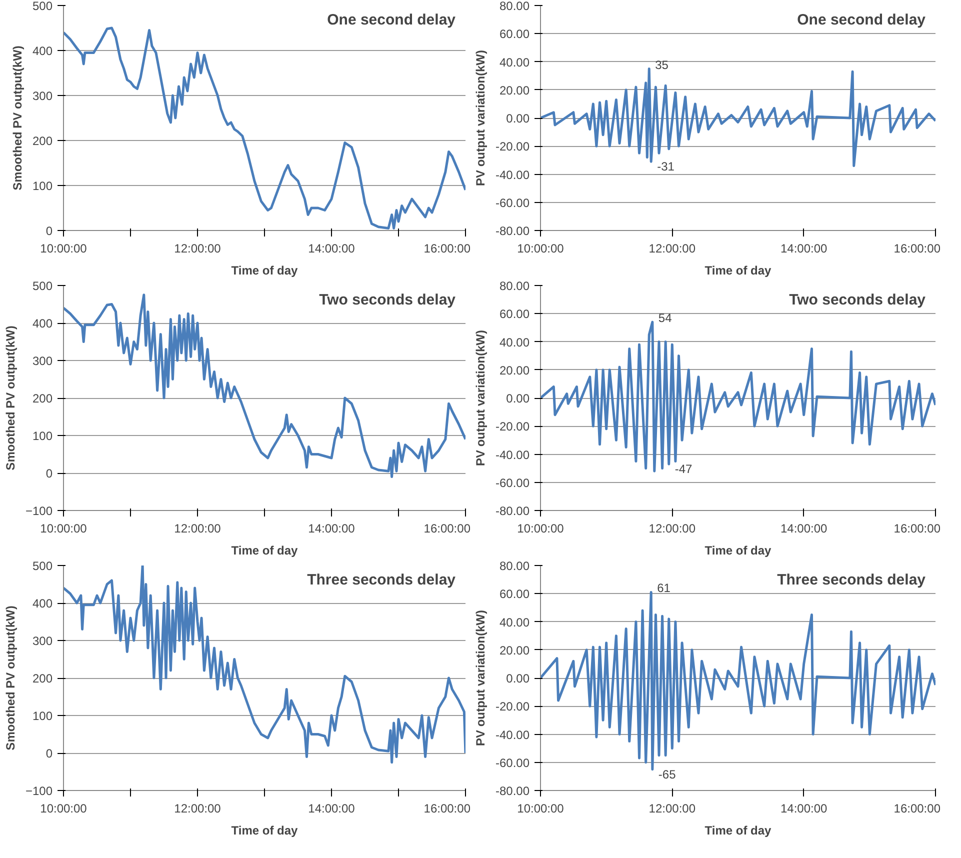 The image size is (961, 858). I want to click on annotation: 54, so click(665, 318).